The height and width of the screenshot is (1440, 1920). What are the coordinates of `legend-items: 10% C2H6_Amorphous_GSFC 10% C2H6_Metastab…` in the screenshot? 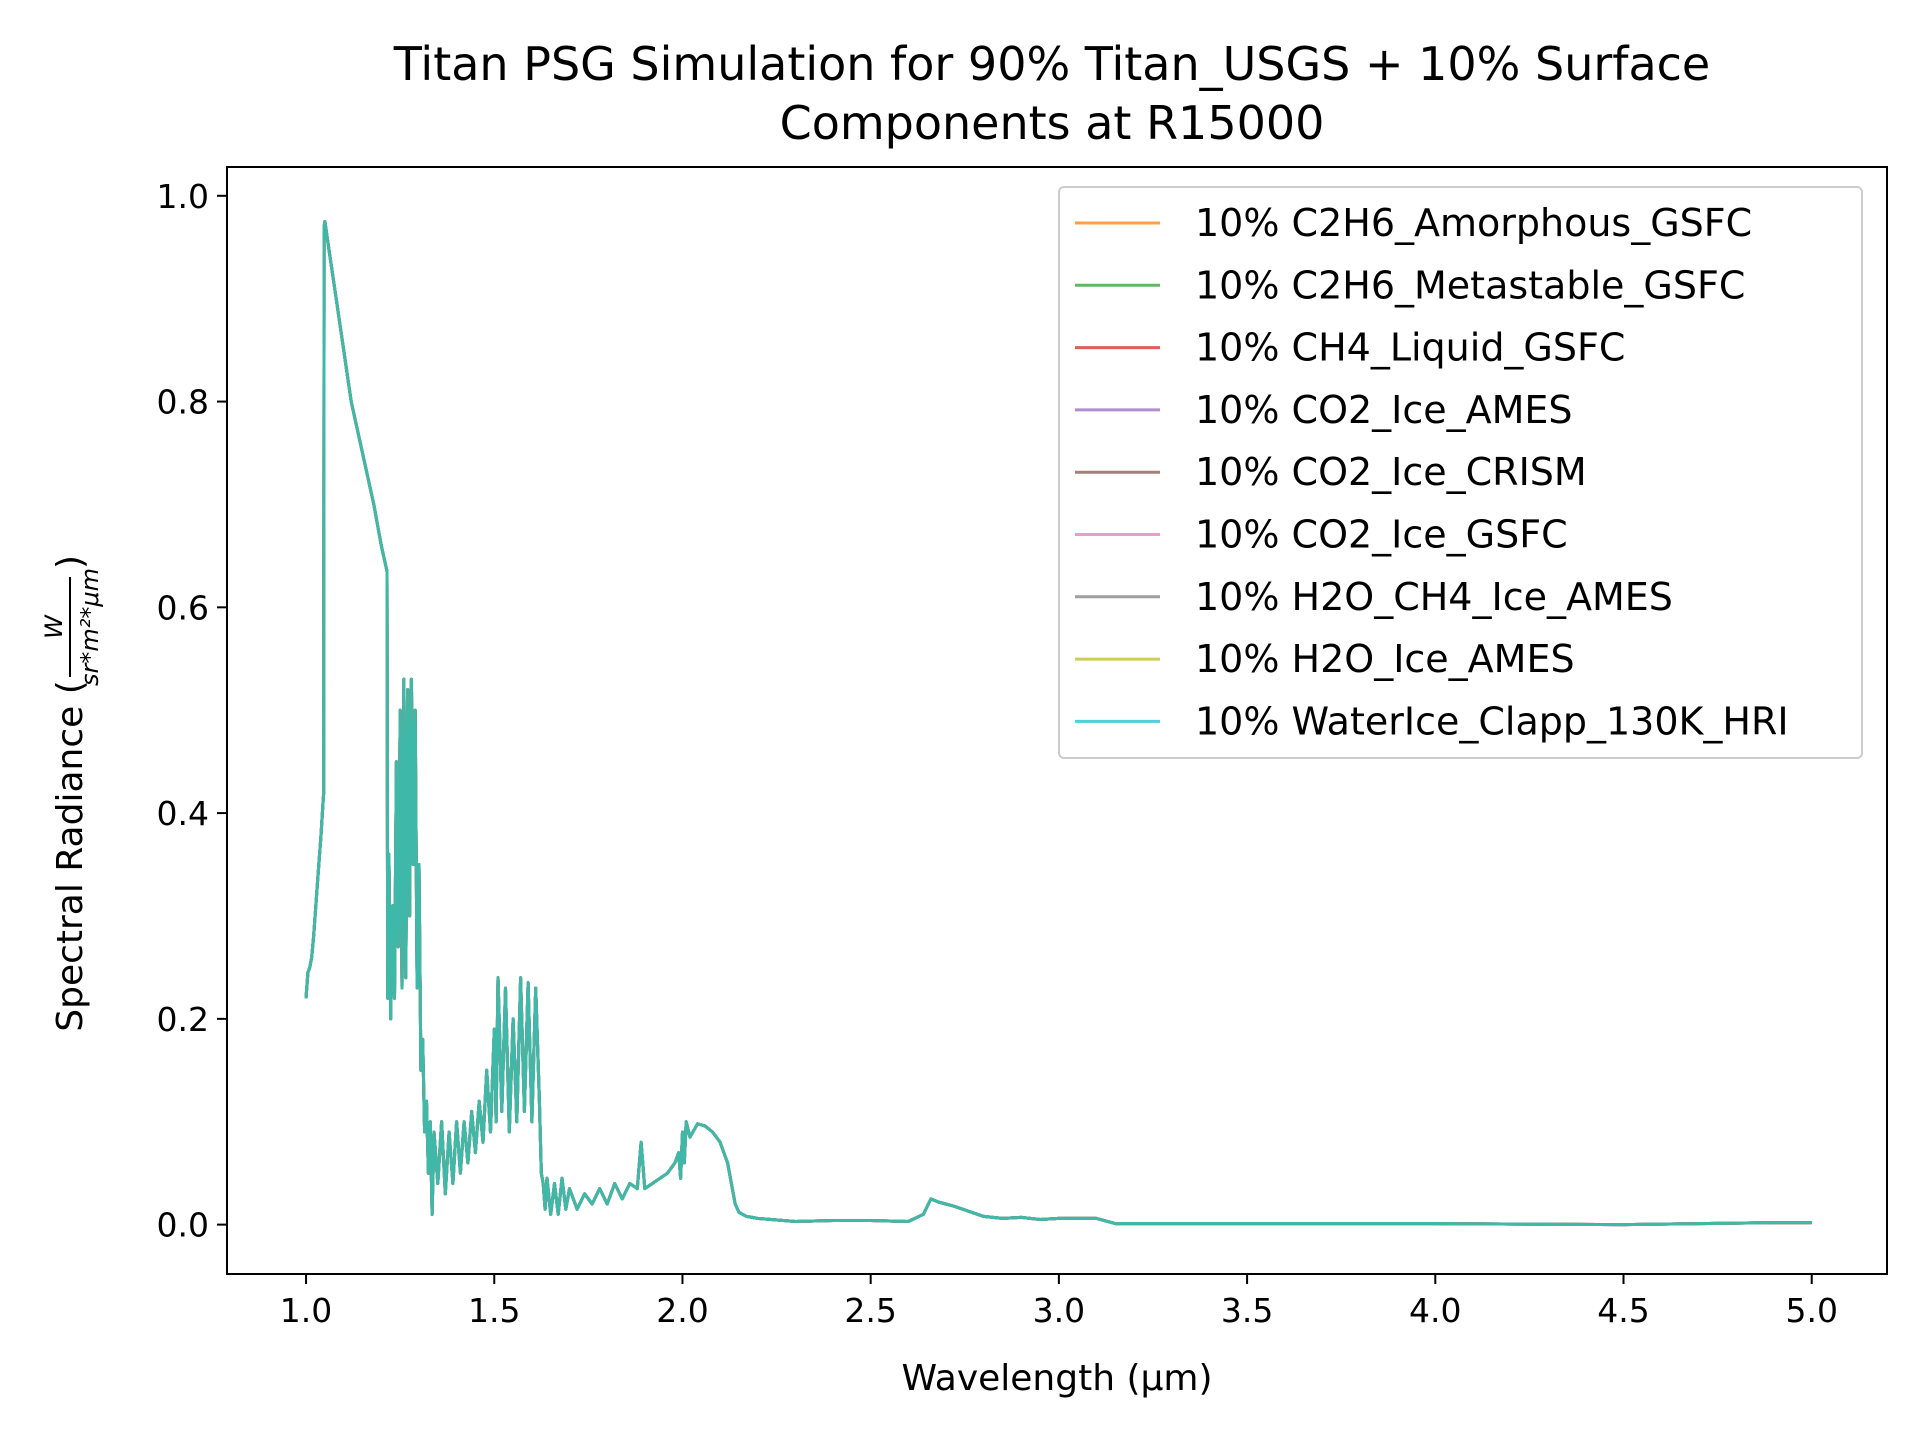 It's located at (1432, 472).